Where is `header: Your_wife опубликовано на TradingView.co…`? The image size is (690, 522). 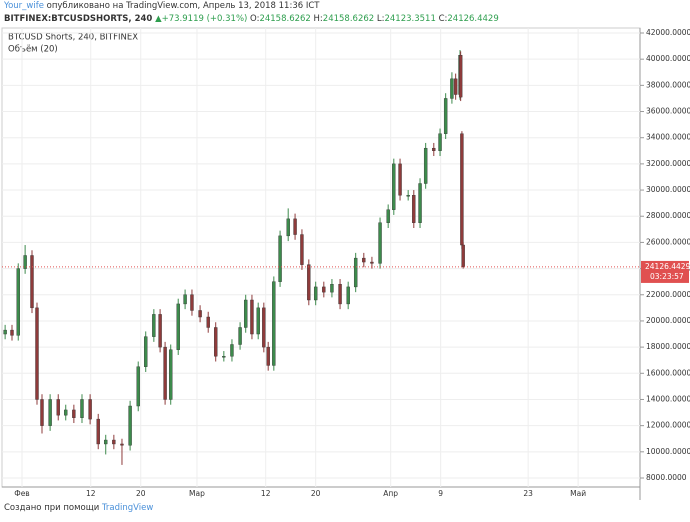
header: Your_wife опубликовано на TradingView.co… is located at coordinates (347, 13).